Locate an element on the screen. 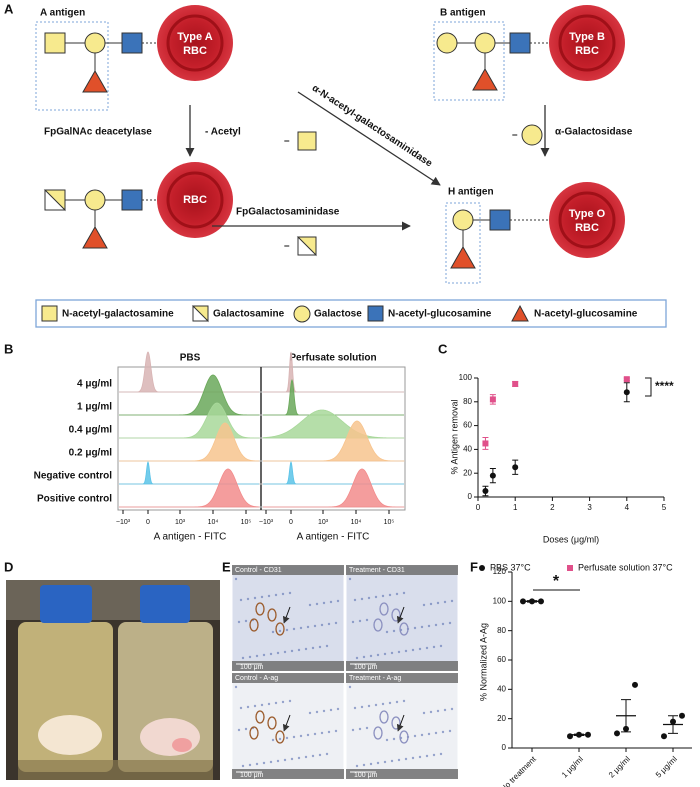 This screenshot has height=787, width=700. scale-bar-label: 100 μm is located at coordinates (366, 667).